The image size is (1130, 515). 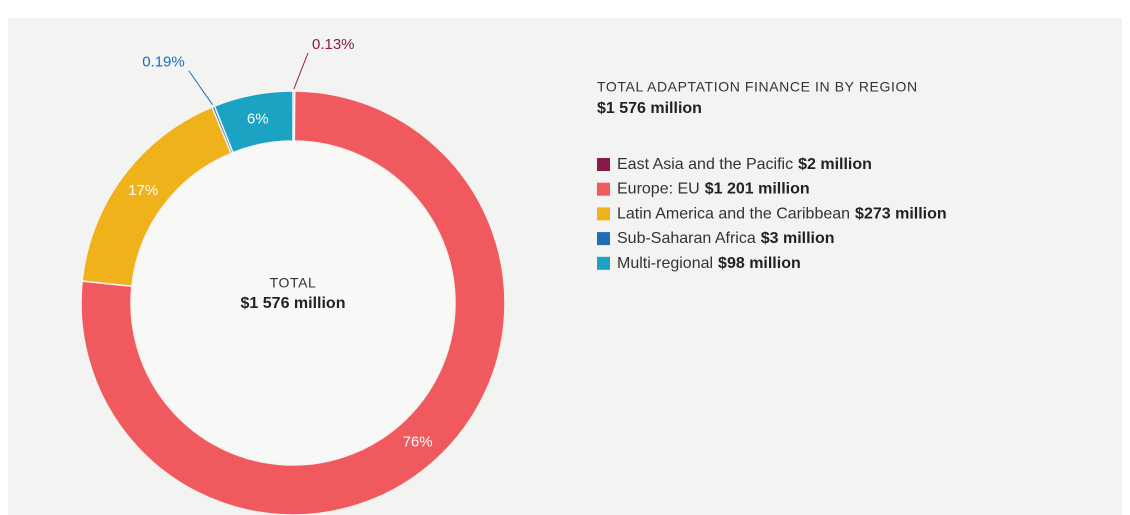 I want to click on legend-name: Europe: EU, so click(x=658, y=189).